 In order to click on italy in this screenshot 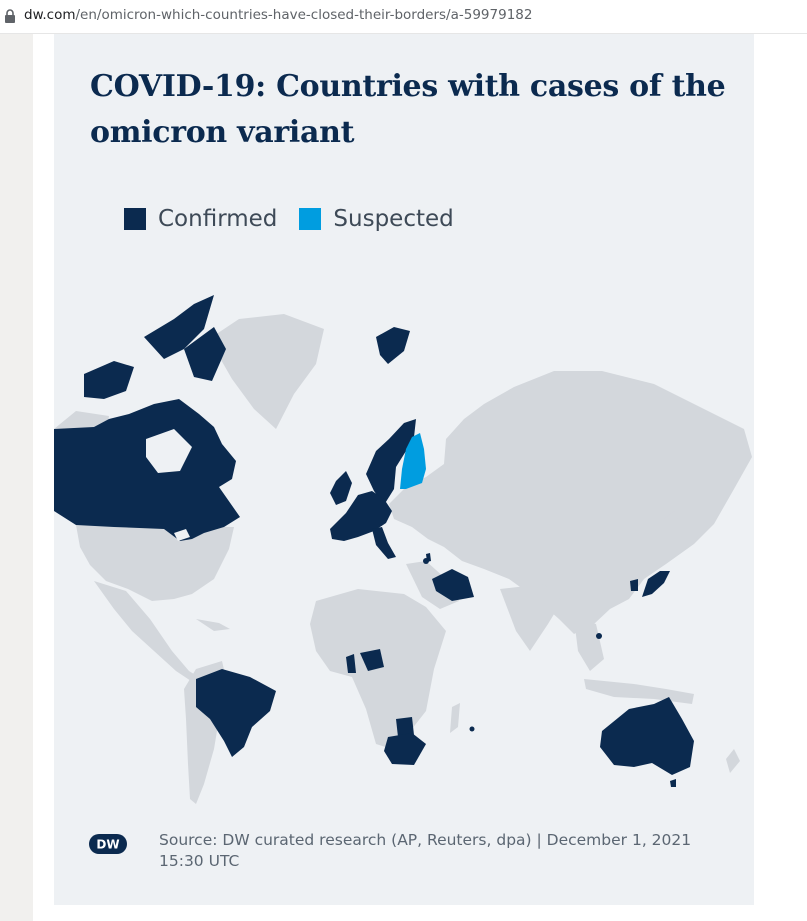, I will do `click(384, 543)`.